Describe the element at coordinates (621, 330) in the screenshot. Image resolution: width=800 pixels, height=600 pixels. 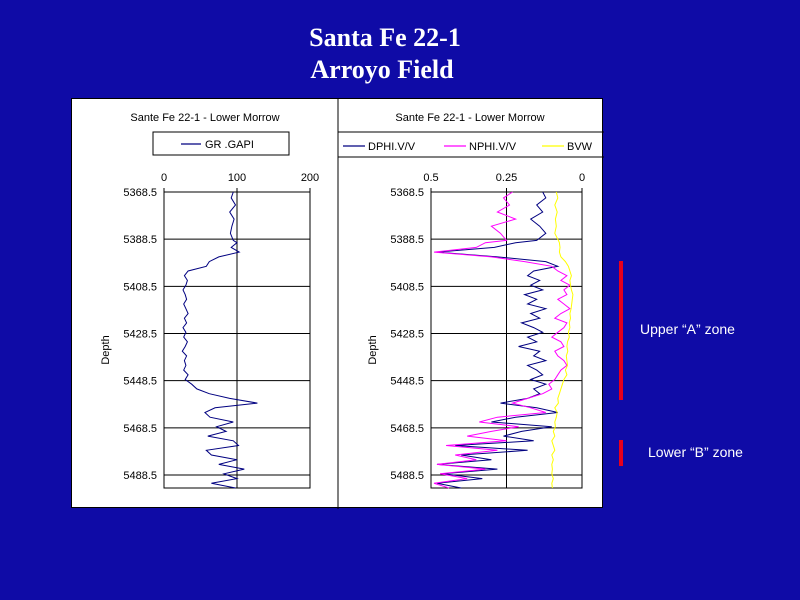
I see `upper-zone-marker` at that location.